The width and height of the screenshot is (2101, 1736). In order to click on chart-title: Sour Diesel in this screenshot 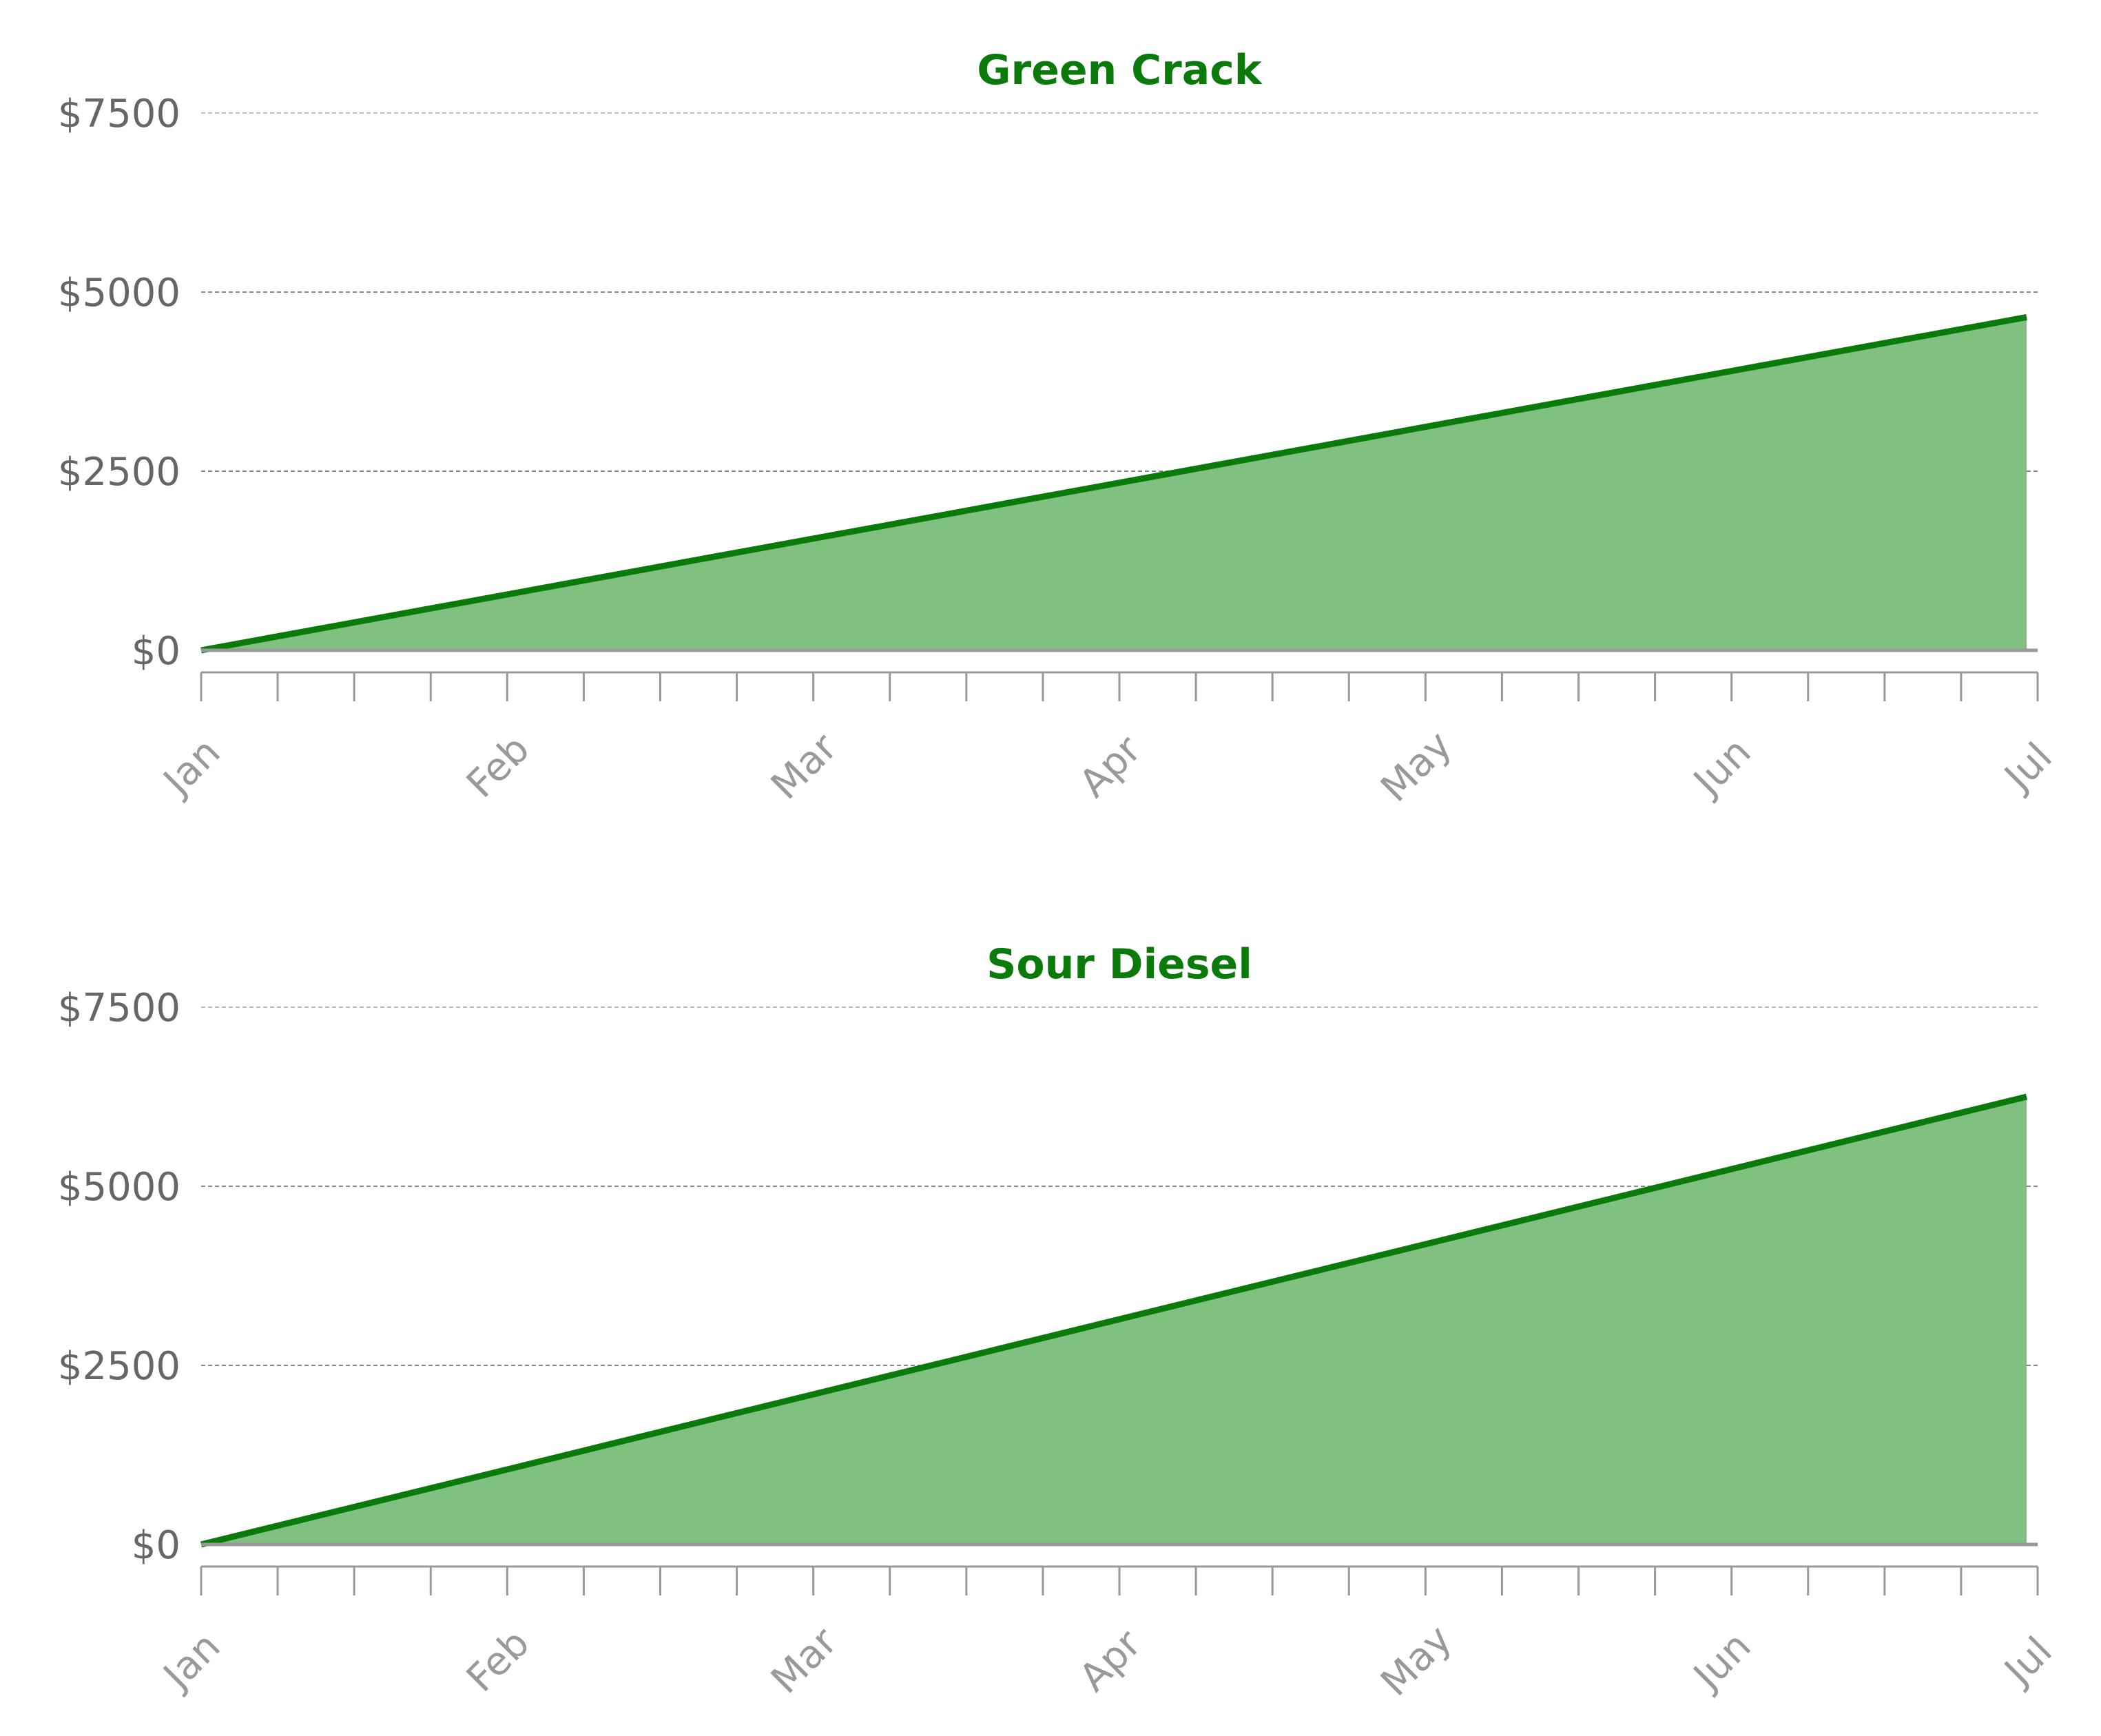, I will do `click(1119, 965)`.